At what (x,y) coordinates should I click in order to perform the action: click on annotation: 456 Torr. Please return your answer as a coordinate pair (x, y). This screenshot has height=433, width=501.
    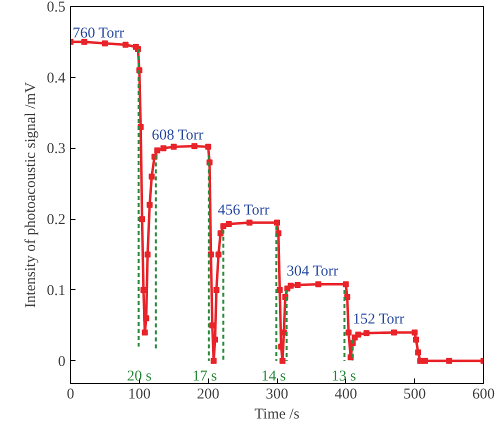
    Looking at the image, I should click on (244, 210).